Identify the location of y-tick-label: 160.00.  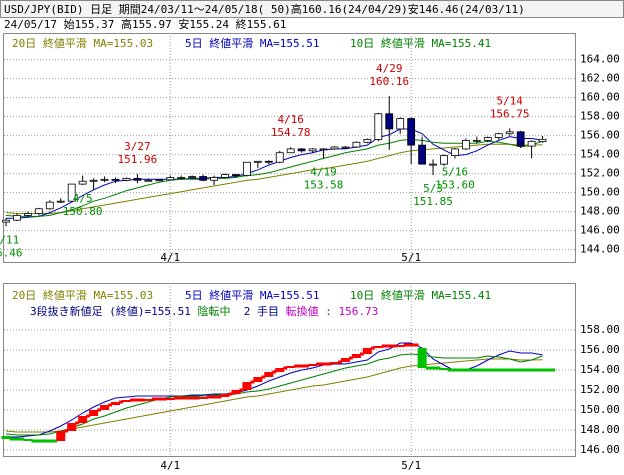
(600, 97).